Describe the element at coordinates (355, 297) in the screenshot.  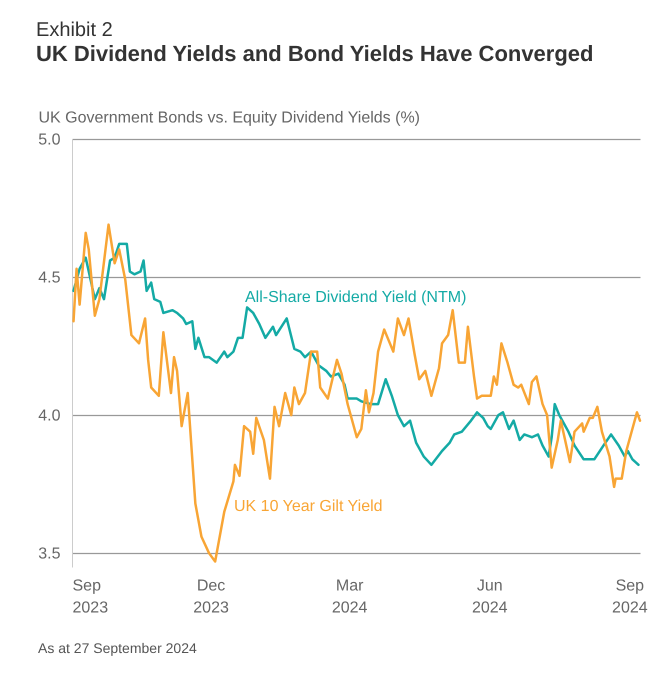
I see `series-label: All-Share Dividend Yield (NTM)` at that location.